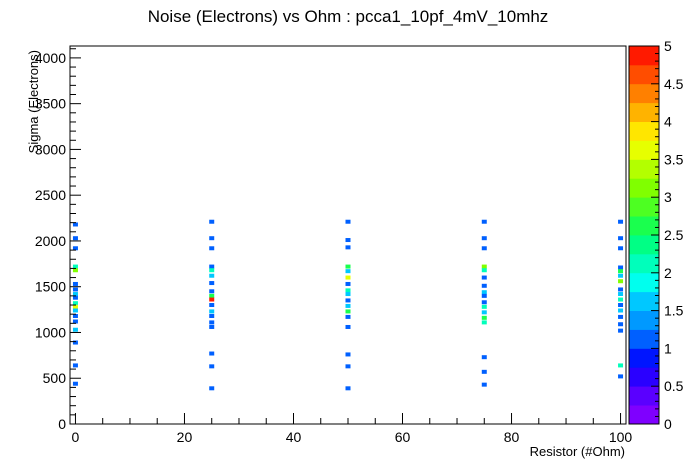 This screenshot has width=696, height=472. What do you see at coordinates (668, 197) in the screenshot?
I see `z-tick-label: 3` at bounding box center [668, 197].